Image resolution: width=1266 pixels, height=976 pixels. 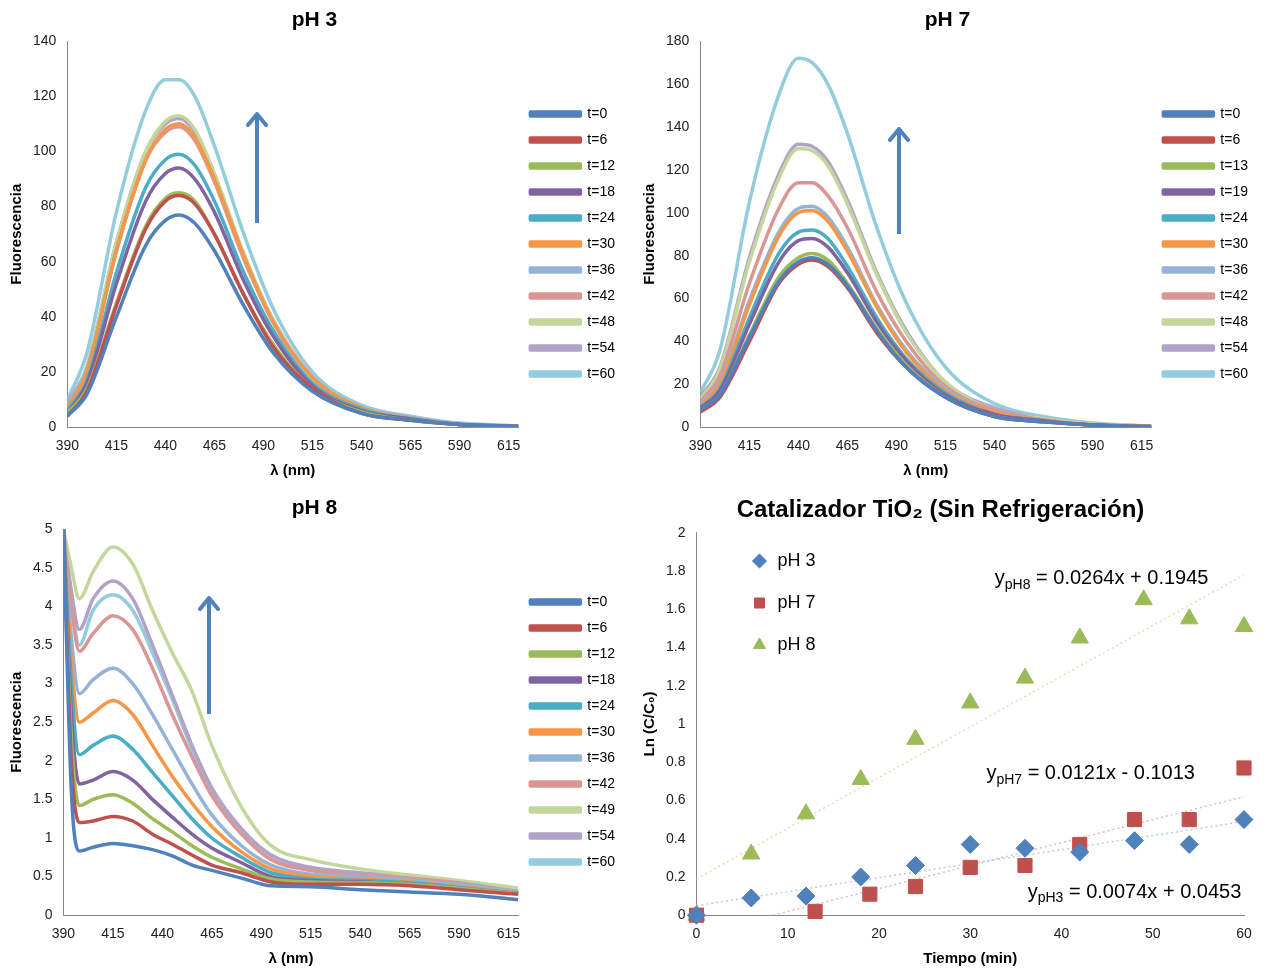 What do you see at coordinates (926, 470) in the screenshot?
I see `x-axis-title: λ (nm)` at bounding box center [926, 470].